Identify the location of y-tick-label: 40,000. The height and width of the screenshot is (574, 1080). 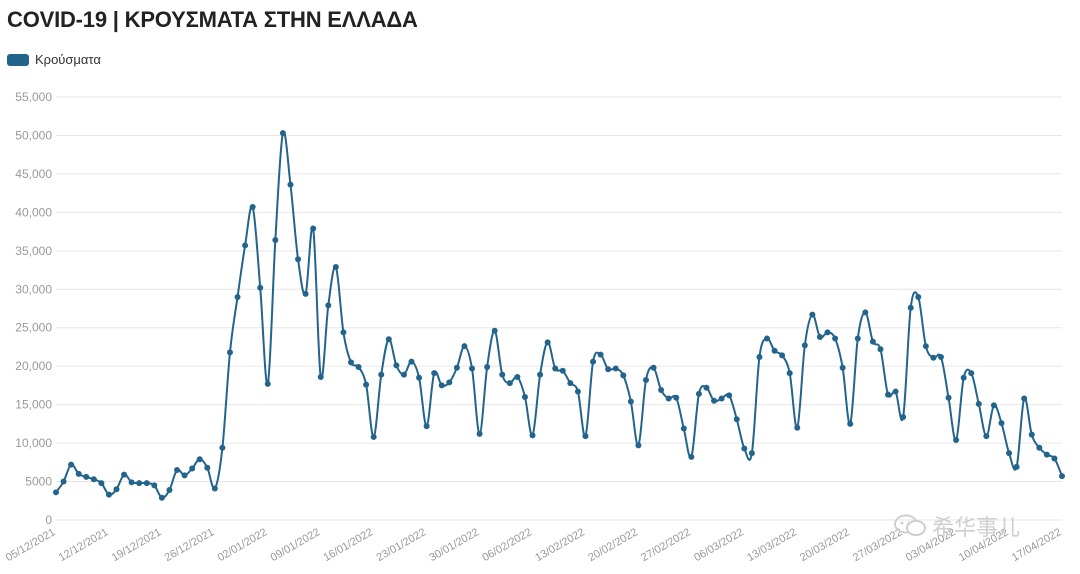
(33, 212).